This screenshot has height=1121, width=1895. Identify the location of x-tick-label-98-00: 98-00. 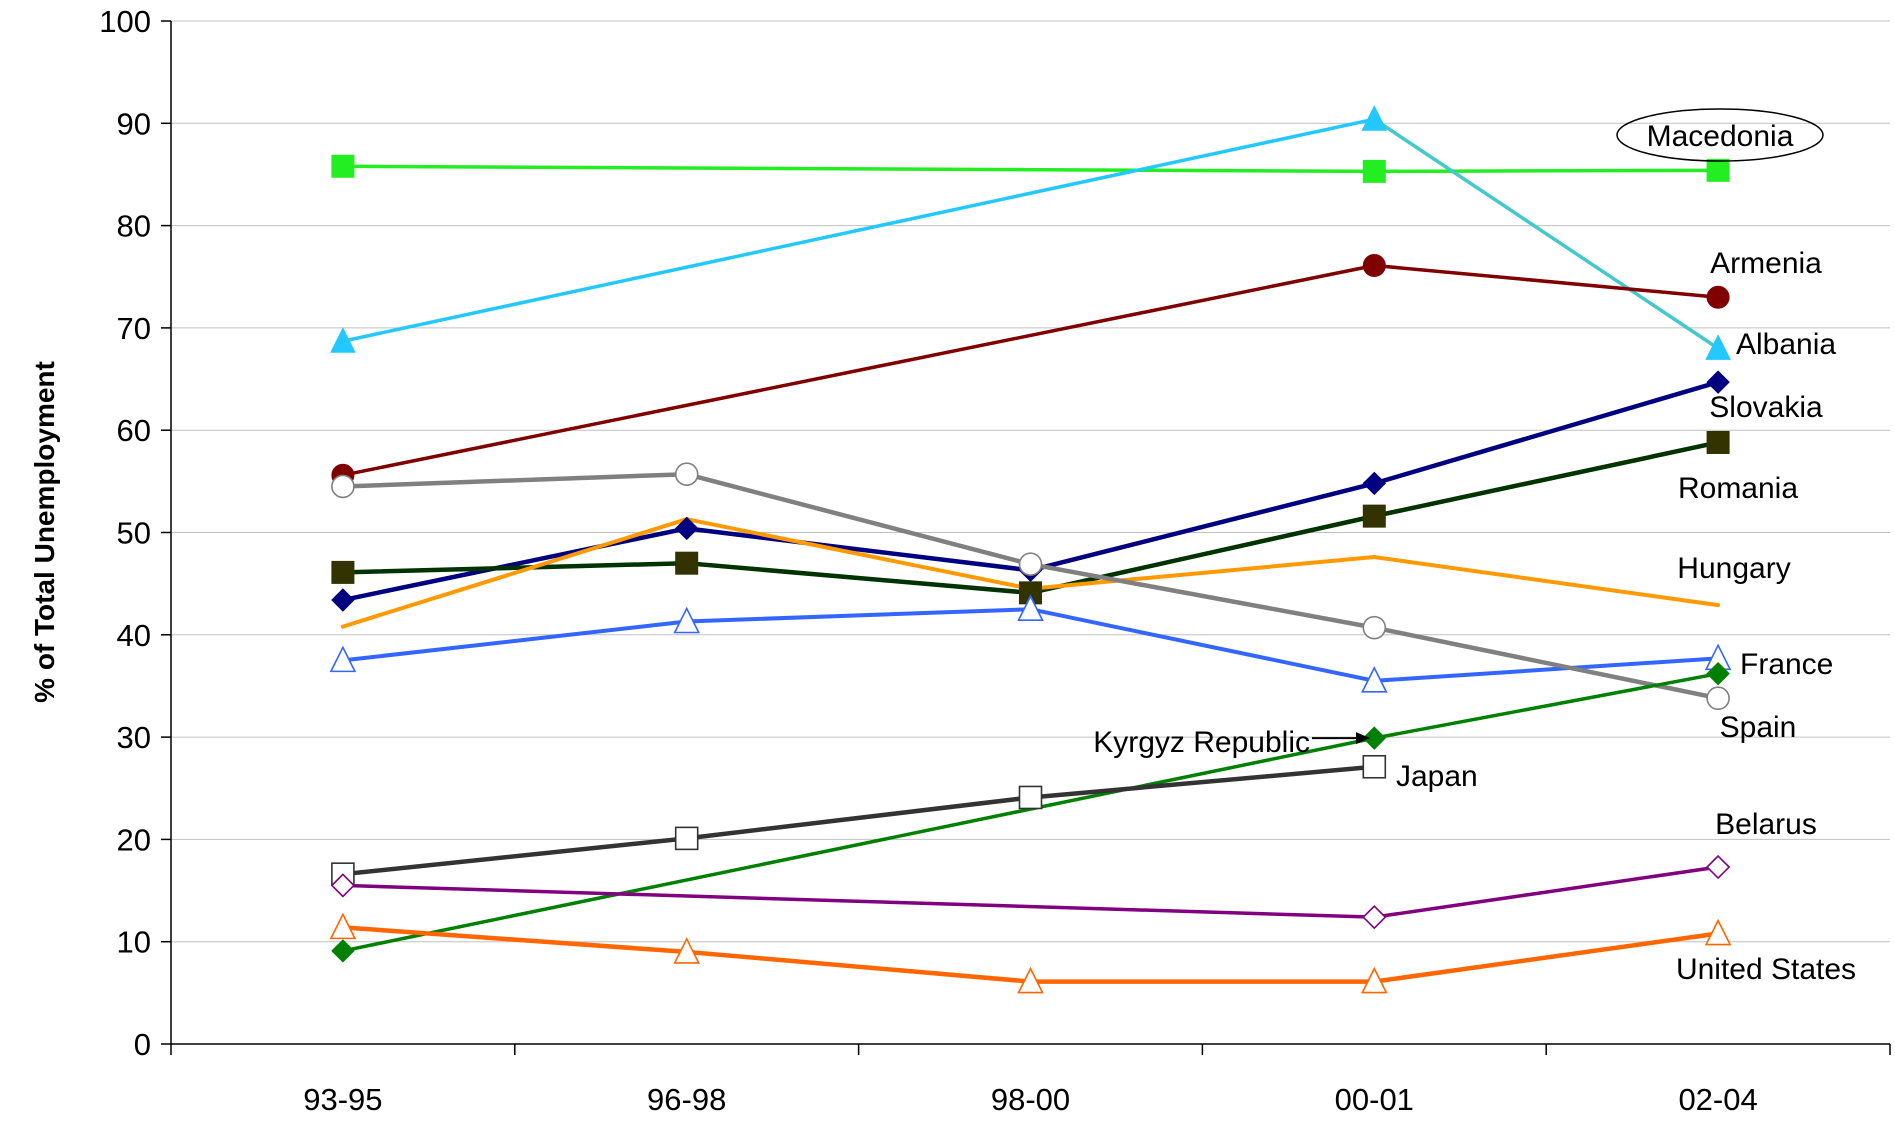
(1030, 1099).